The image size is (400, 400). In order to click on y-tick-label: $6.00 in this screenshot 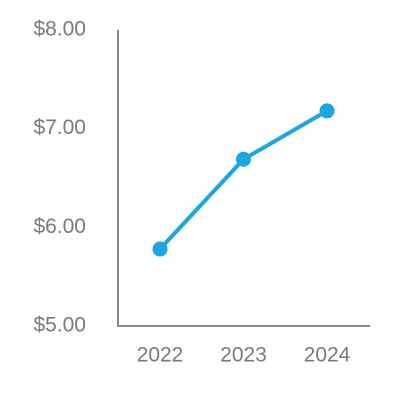, I will do `click(59, 226)`.